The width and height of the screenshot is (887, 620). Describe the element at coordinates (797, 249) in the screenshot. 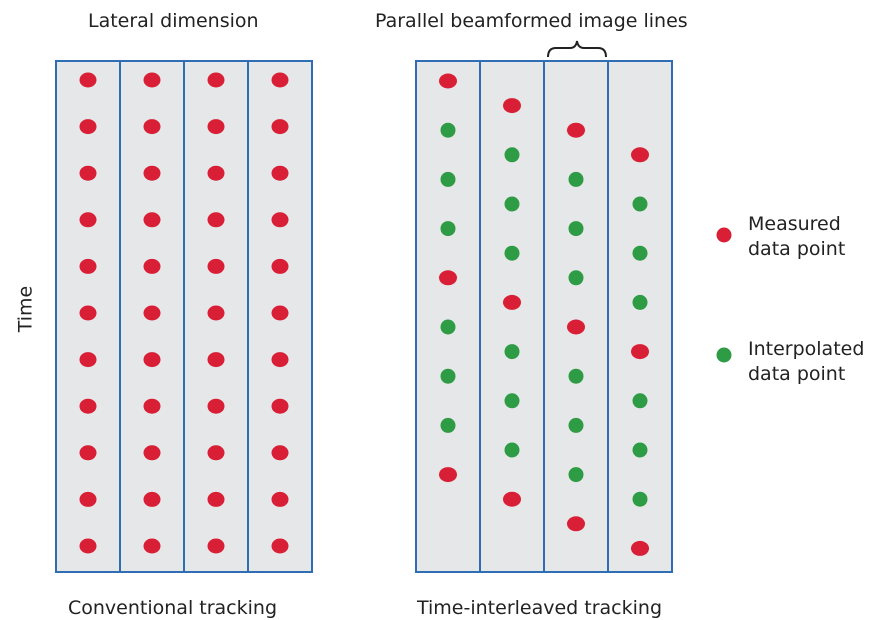

I see `legend-measured-line2: data point` at that location.